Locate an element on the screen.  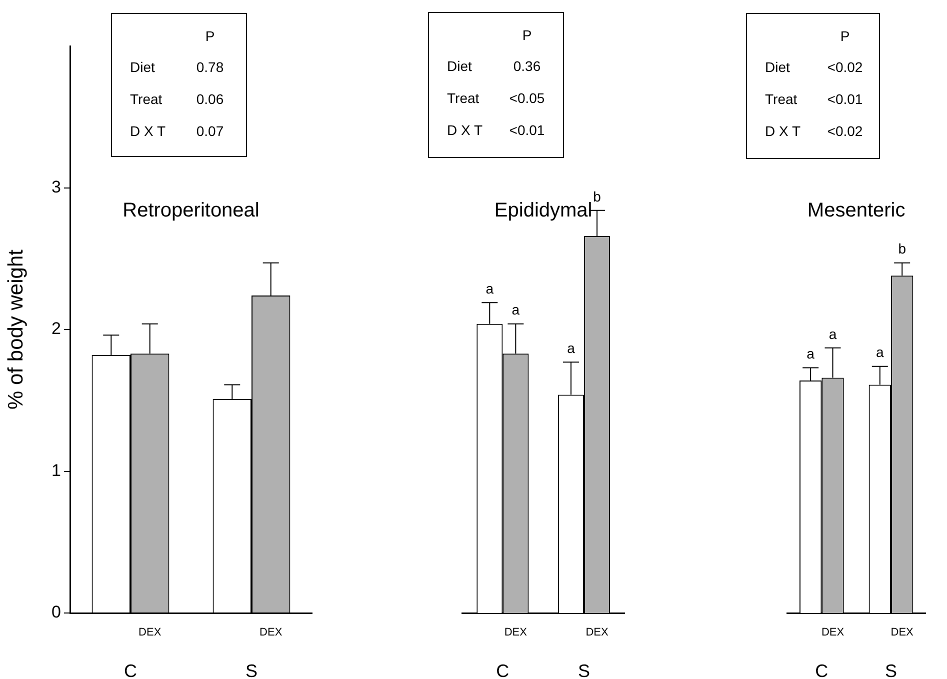
y-tick-label: 1 is located at coordinates (56, 470).